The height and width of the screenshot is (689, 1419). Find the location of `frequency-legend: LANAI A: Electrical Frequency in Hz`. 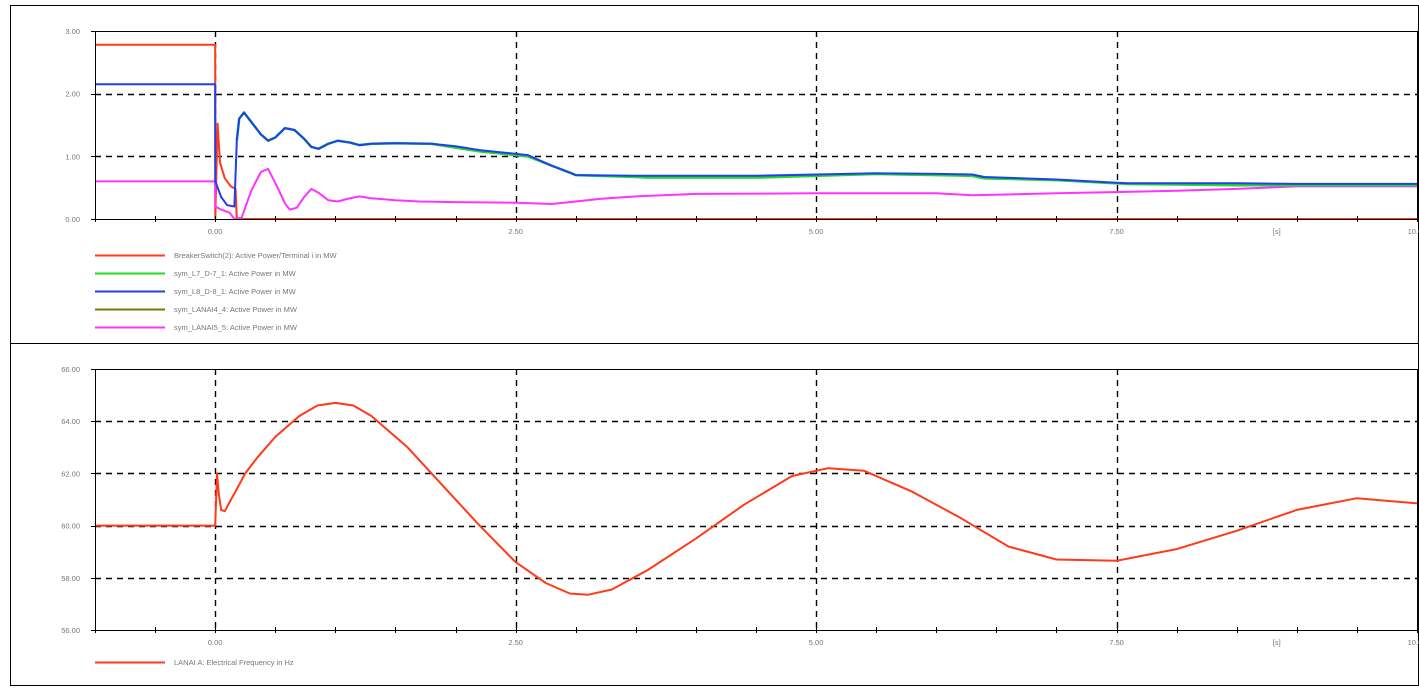

frequency-legend: LANAI A: Electrical Frequency in Hz is located at coordinates (194, 662).